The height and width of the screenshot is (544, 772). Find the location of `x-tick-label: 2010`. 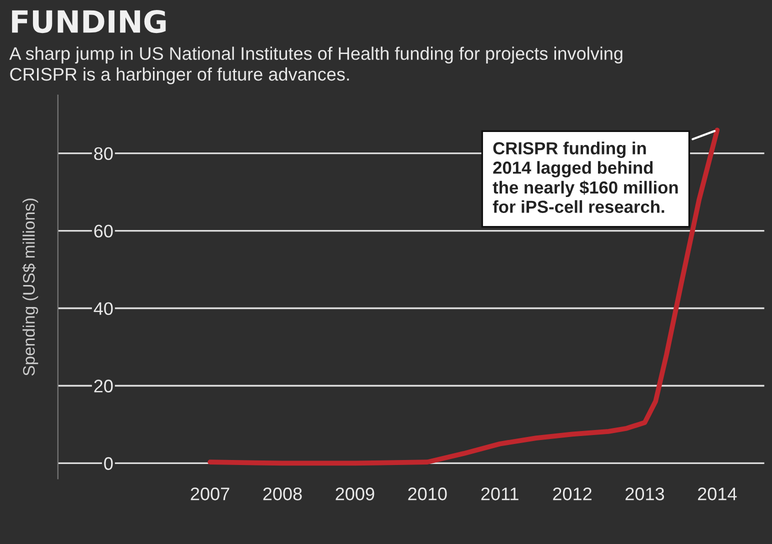

x-tick-label: 2010 is located at coordinates (427, 494).